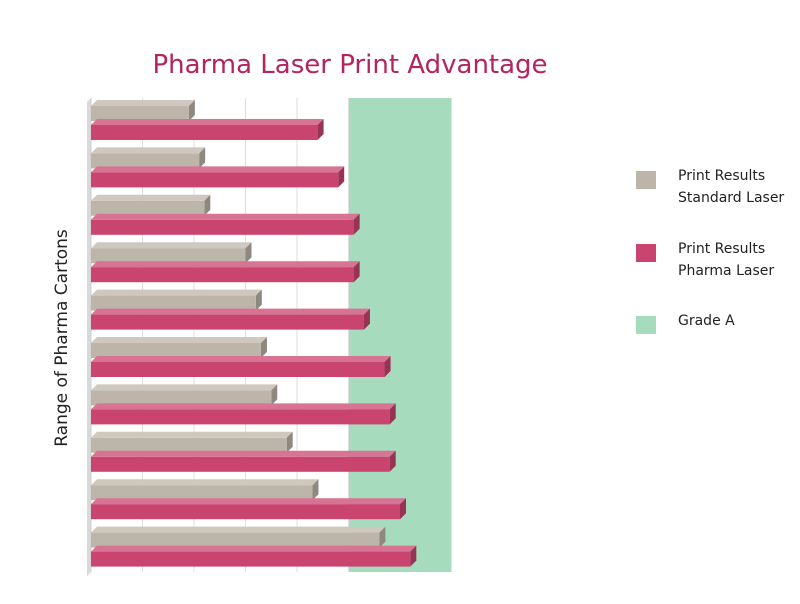 The width and height of the screenshot is (800, 604). What do you see at coordinates (731, 198) in the screenshot?
I see `legend-label-line: Standard Laser` at bounding box center [731, 198].